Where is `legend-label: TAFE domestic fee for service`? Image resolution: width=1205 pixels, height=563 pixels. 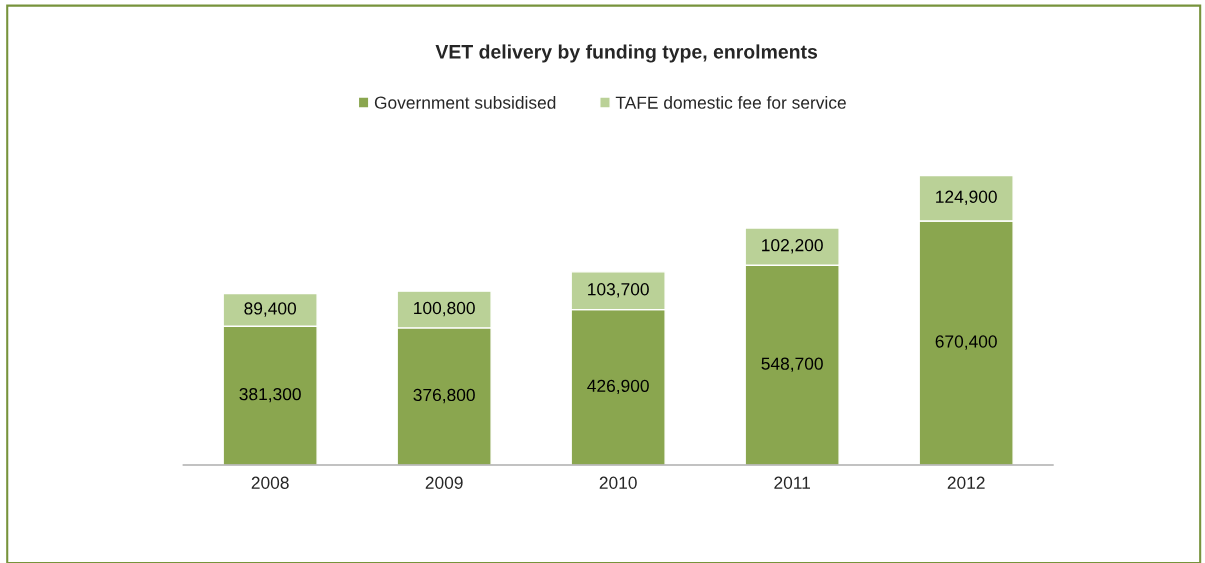
legend-label: TAFE domestic fee for service is located at coordinates (730, 102).